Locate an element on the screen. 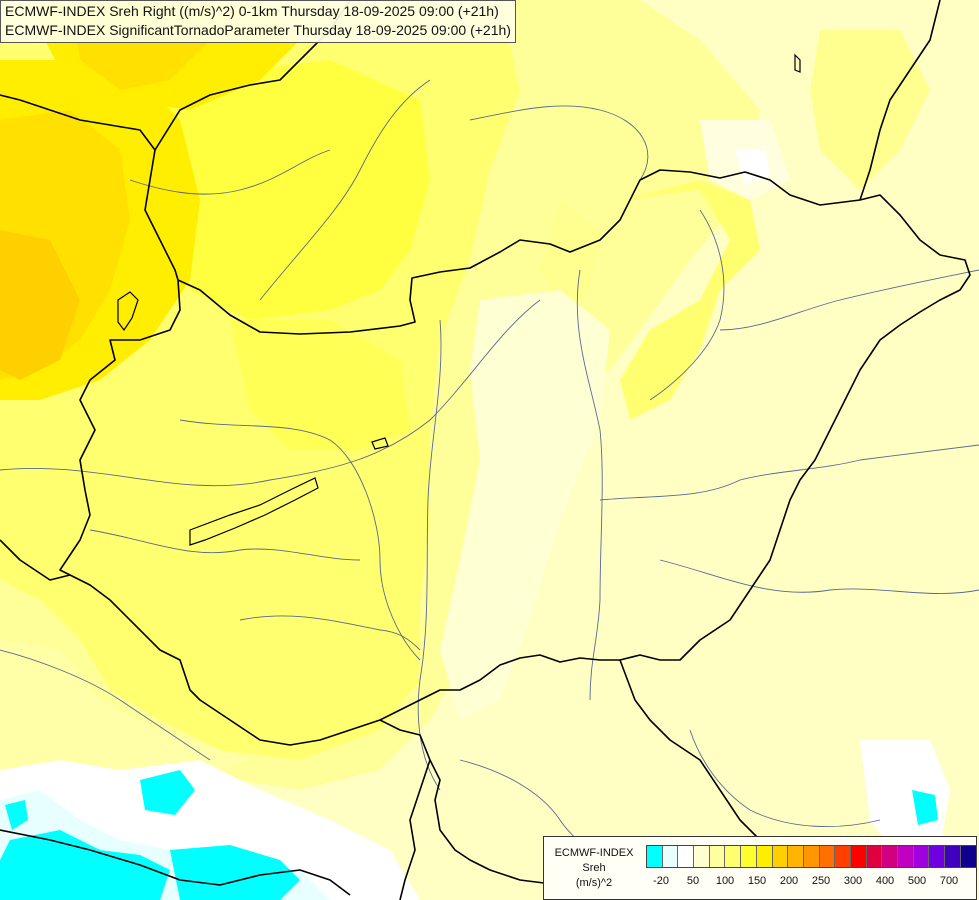  legend-line-3: (m/s)^2 is located at coordinates (594, 883).